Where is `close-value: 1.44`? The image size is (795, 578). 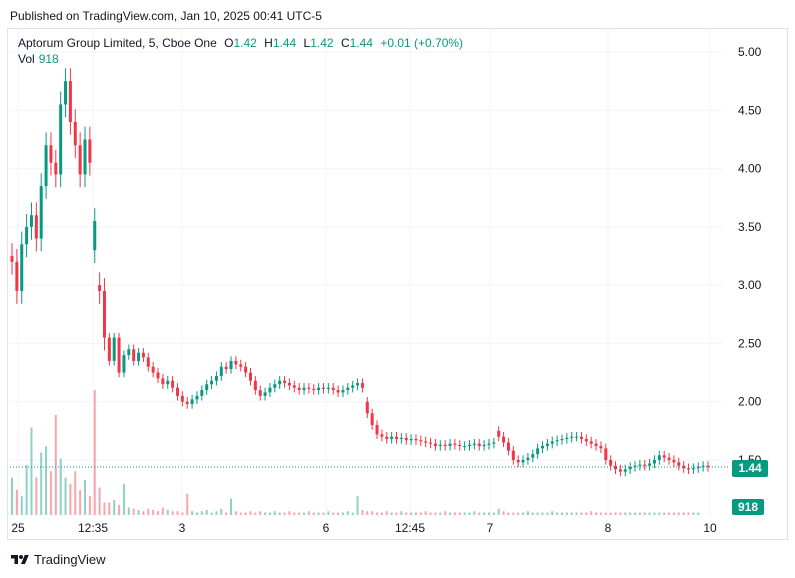 close-value: 1.44 is located at coordinates (361, 43).